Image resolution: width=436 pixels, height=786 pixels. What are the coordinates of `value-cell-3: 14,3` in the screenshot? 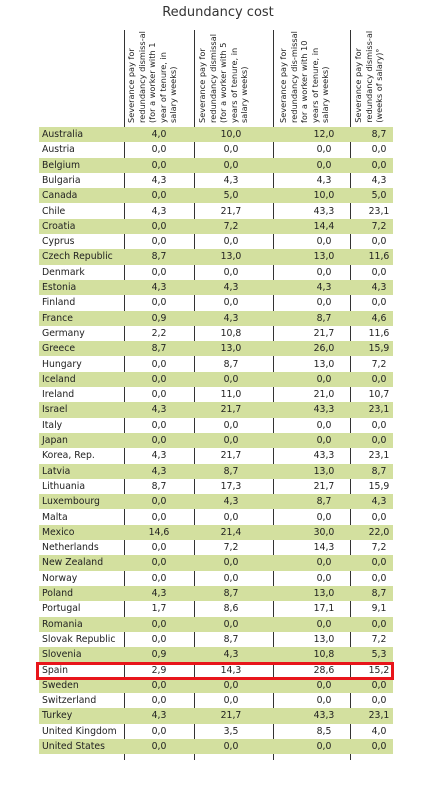 It's located at (324, 548).